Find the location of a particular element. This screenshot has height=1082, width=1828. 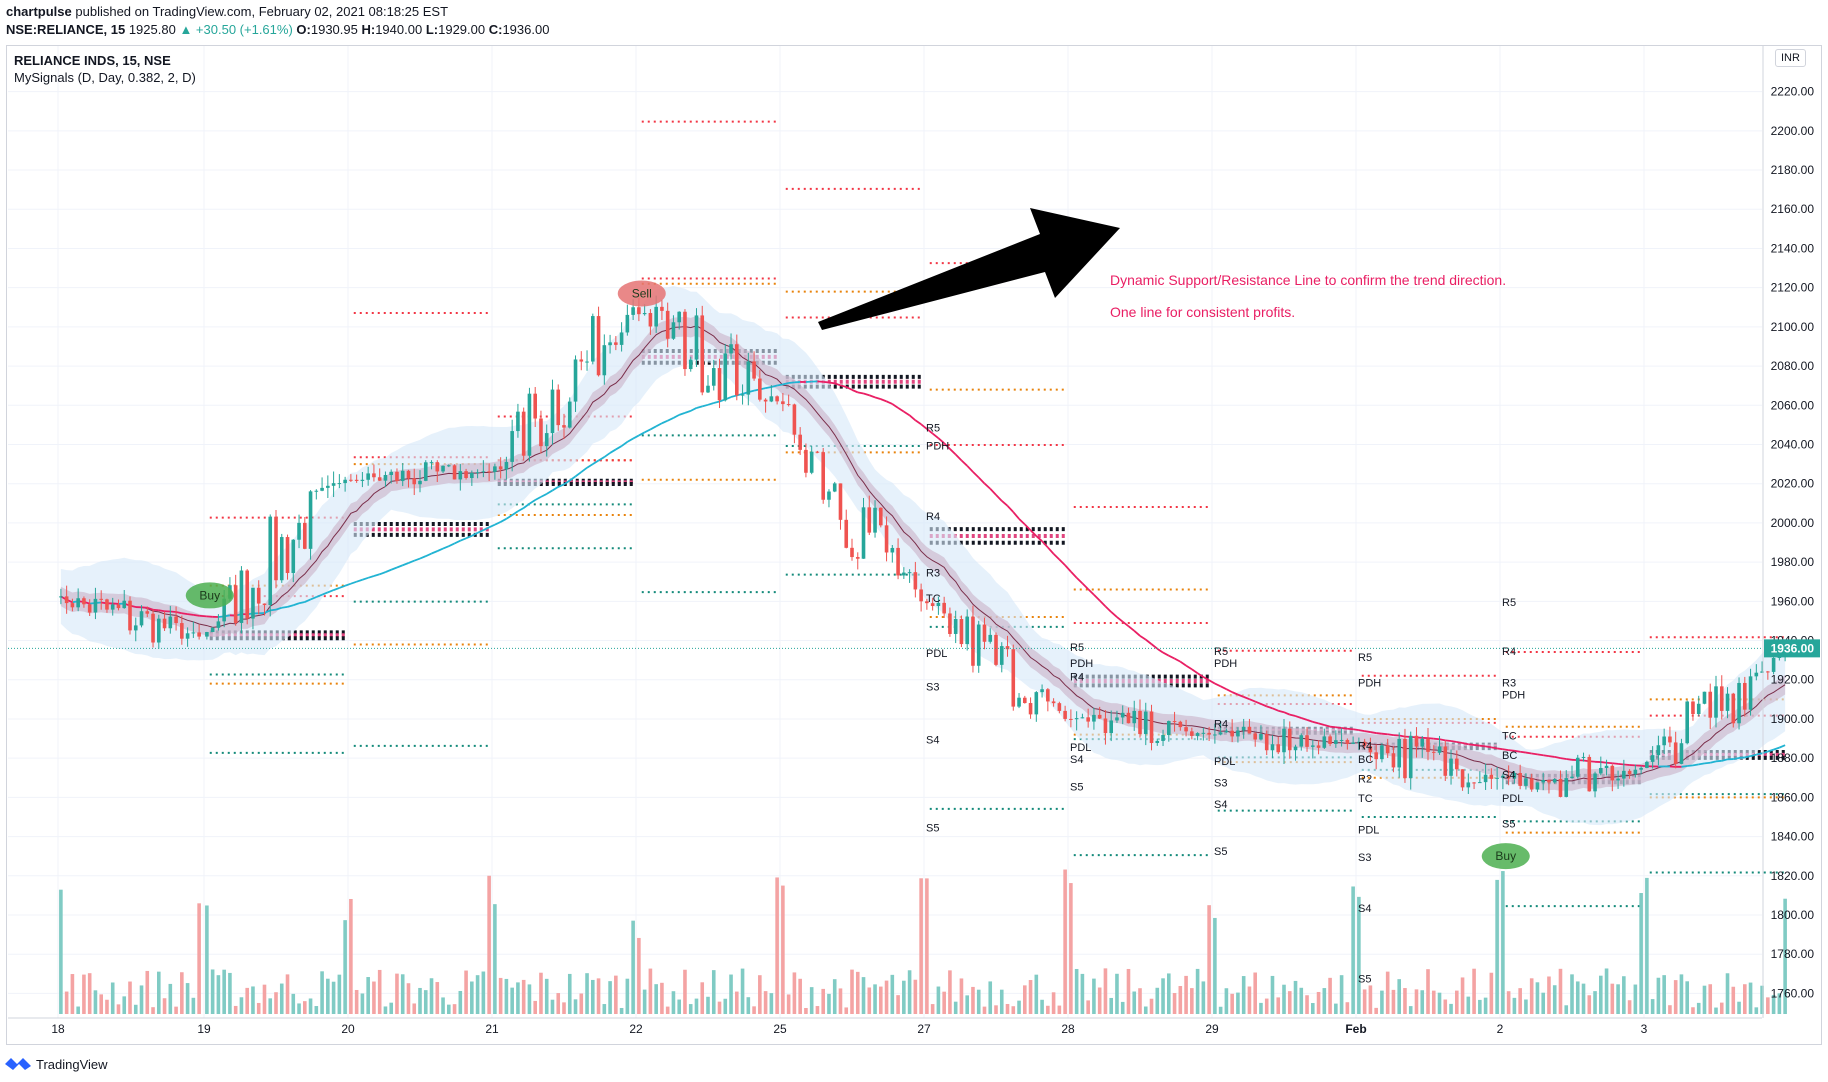

currency-badge: INR is located at coordinates (1790, 58).